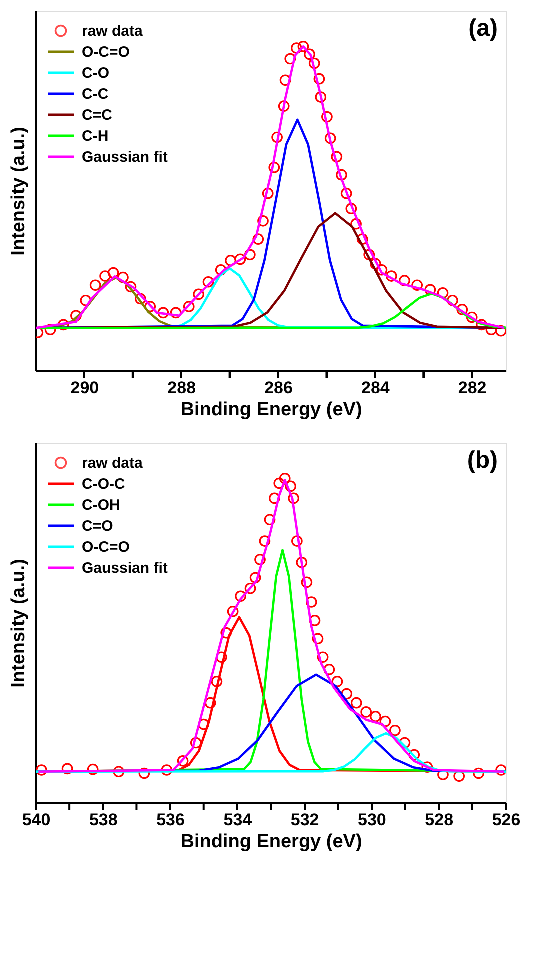  Describe the element at coordinates (96, 73) in the screenshot. I see `legend-label: C-O` at that location.